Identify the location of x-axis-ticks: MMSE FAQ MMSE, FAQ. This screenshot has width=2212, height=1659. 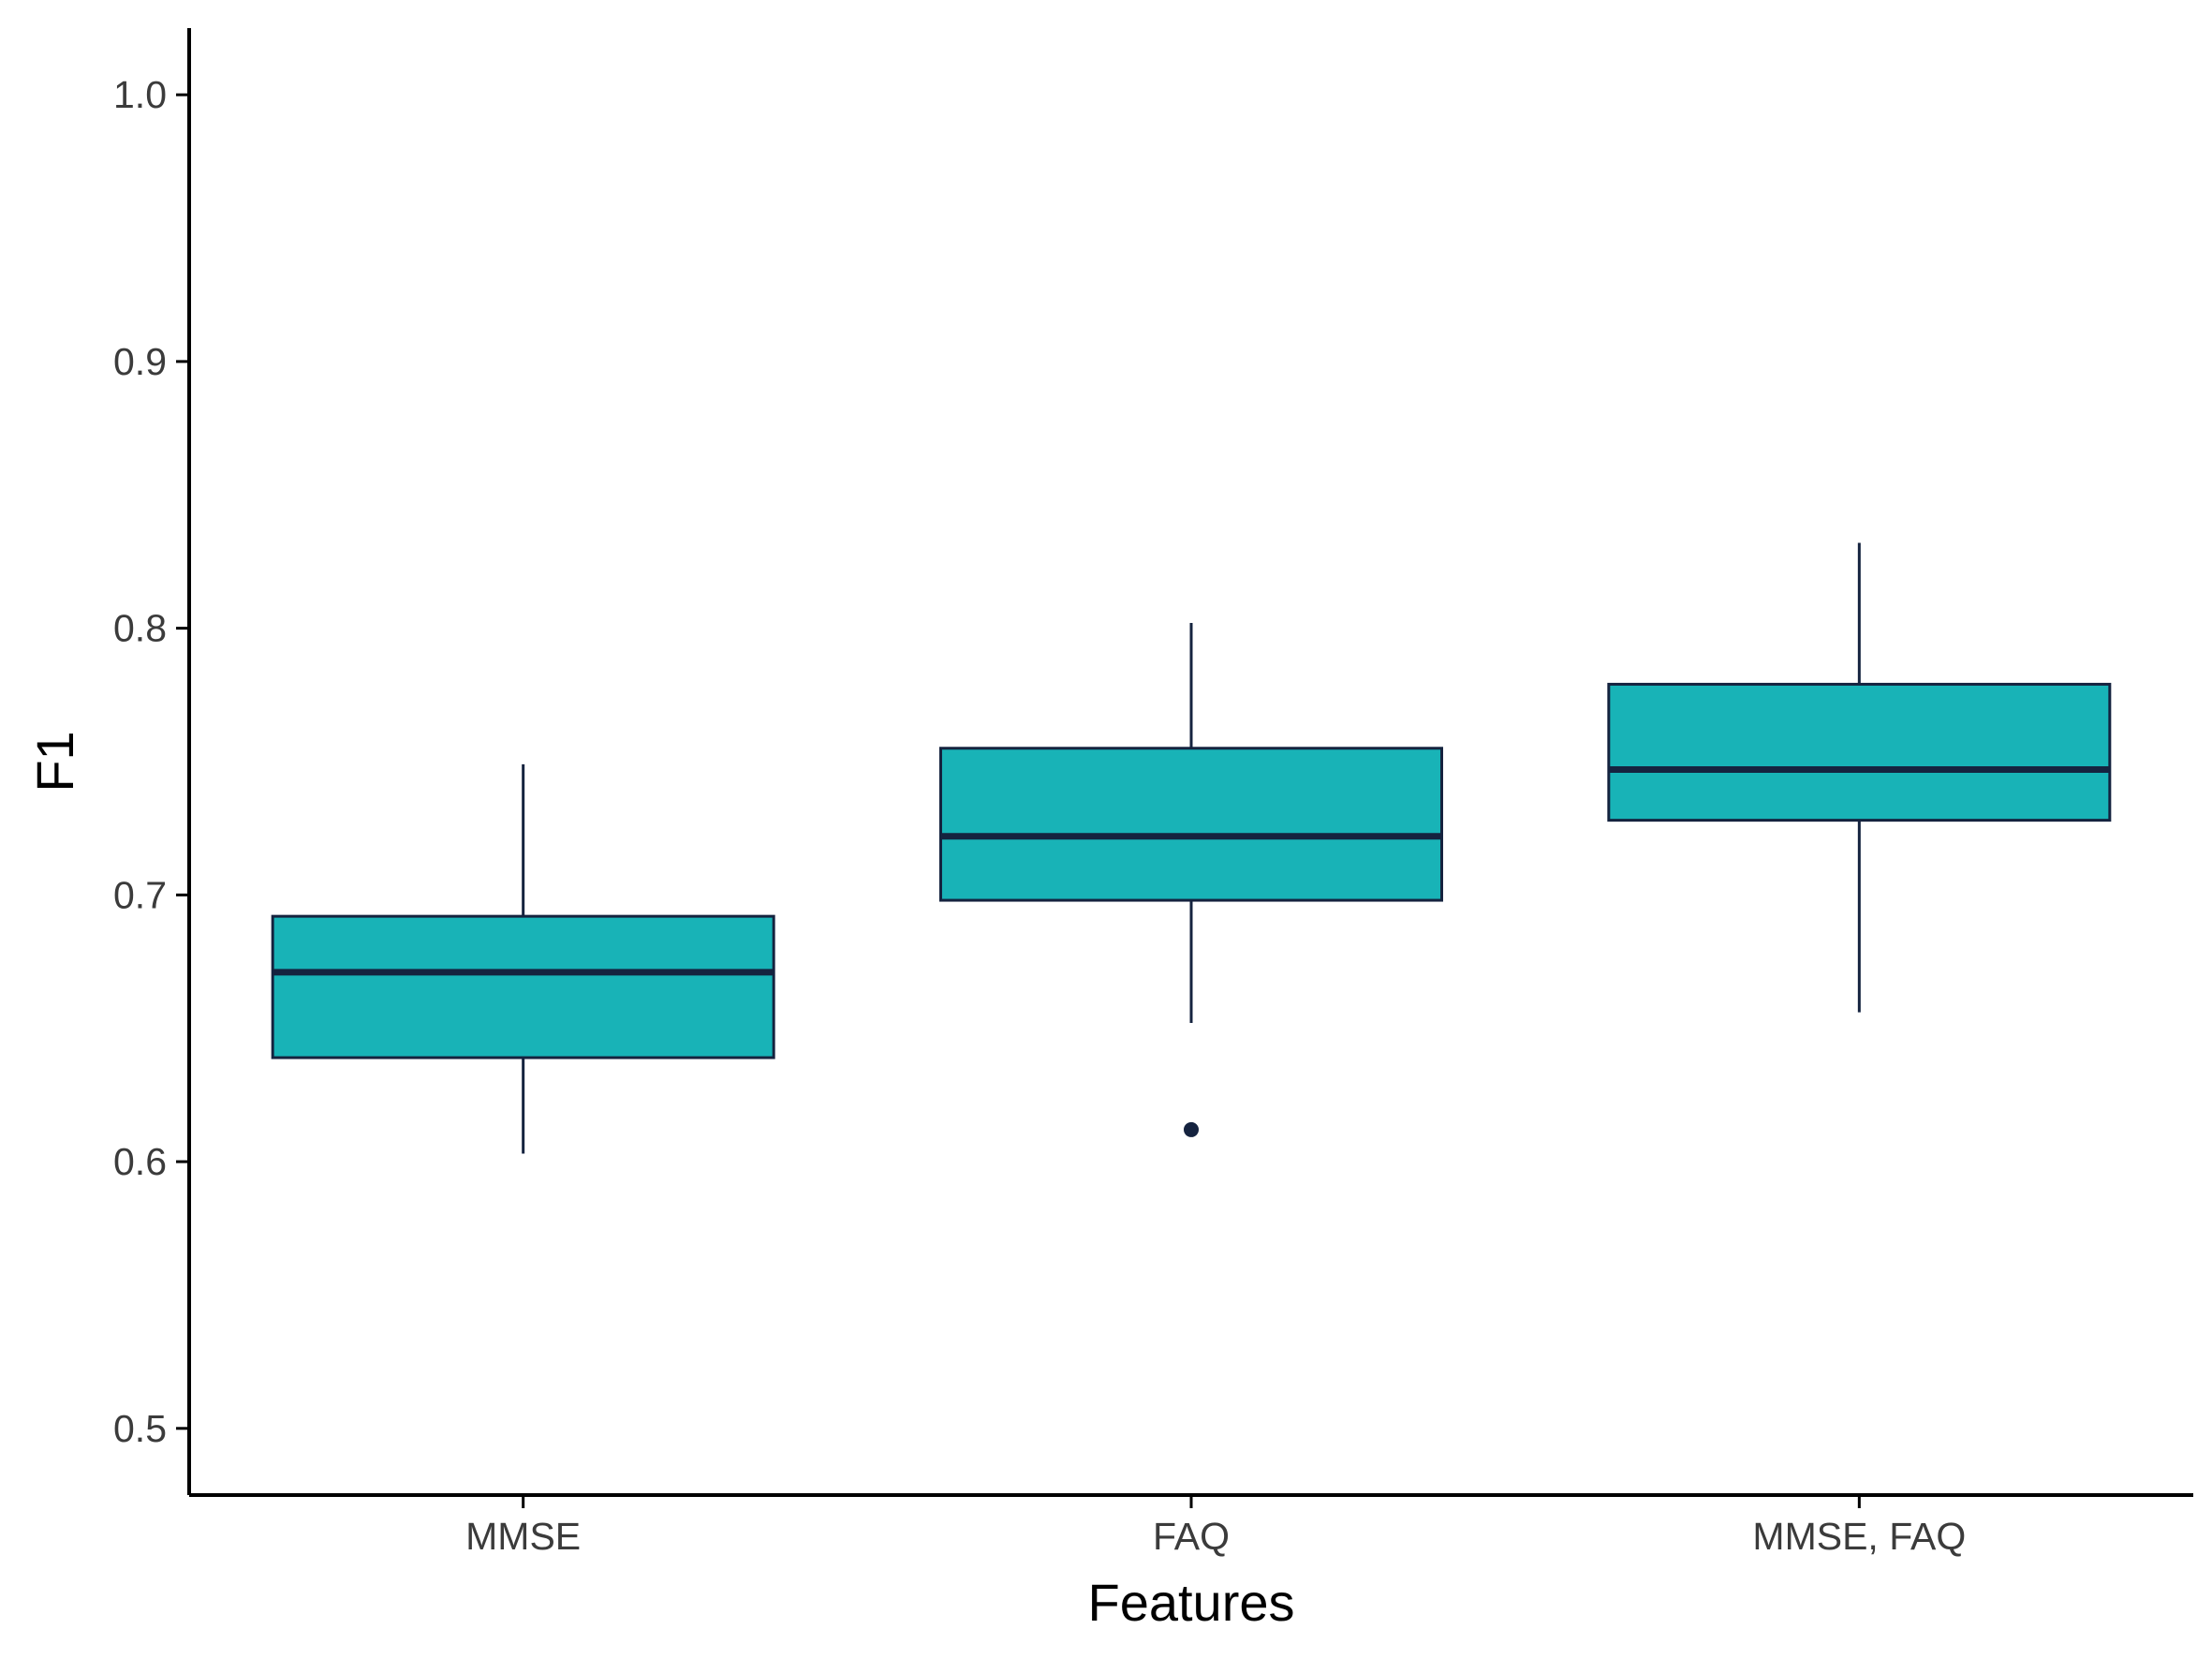
(1215, 1527).